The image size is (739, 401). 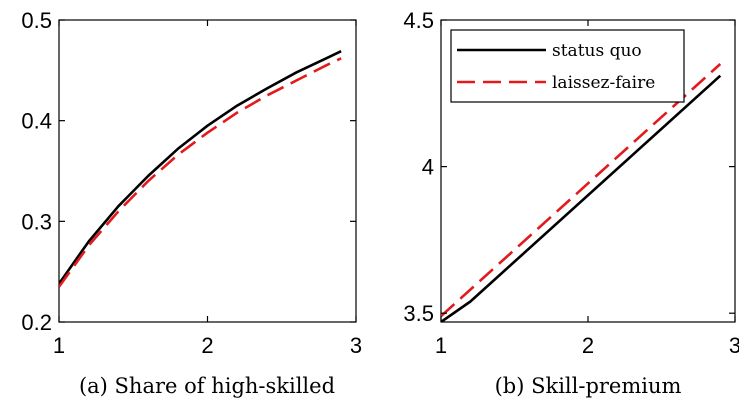 What do you see at coordinates (603, 83) in the screenshot?
I see `legend-label-laissez-faire: laissez-faire` at bounding box center [603, 83].